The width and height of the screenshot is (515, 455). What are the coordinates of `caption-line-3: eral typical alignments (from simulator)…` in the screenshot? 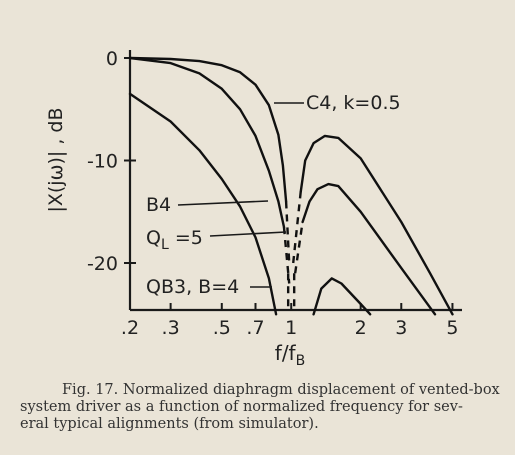 It's located at (169, 424).